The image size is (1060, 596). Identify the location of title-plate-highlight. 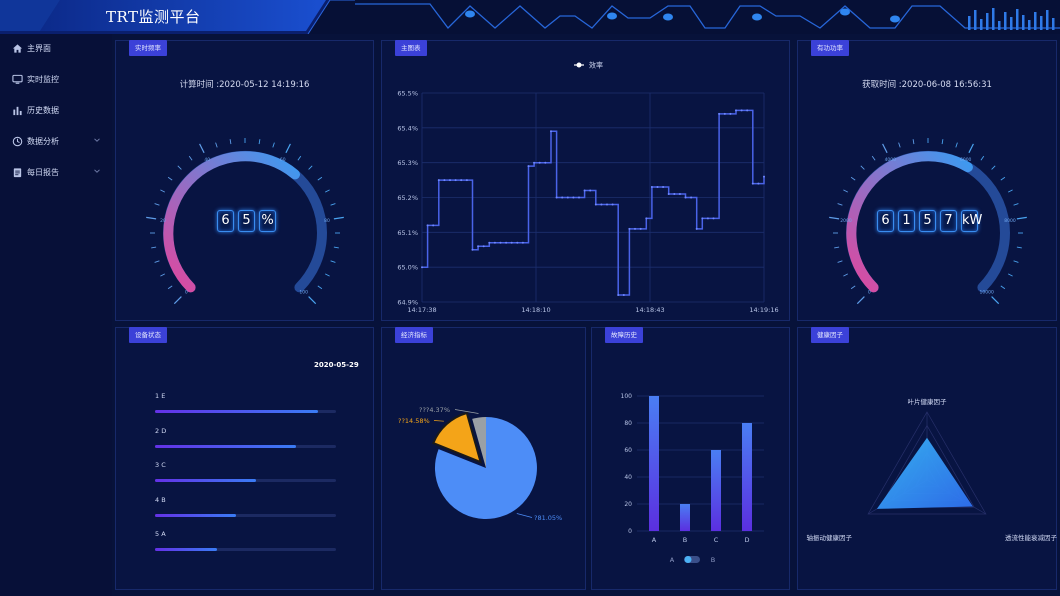
(183, 15).